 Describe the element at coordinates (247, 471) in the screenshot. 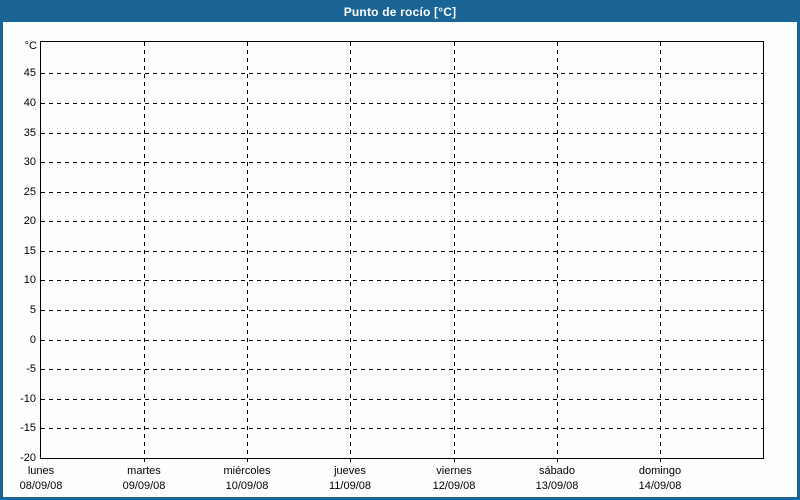

I see `day-name-label: miércoles` at that location.